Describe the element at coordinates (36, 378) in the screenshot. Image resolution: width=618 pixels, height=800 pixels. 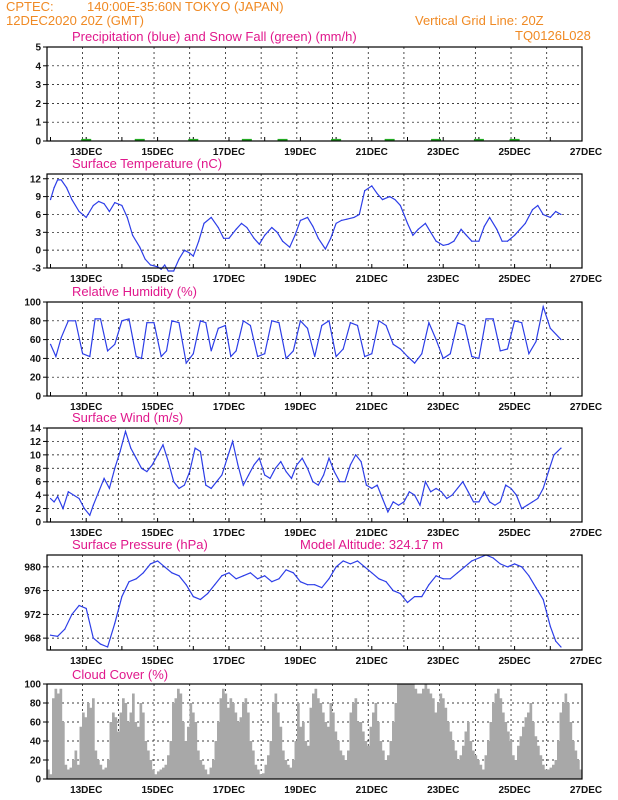
I see `rh-ytick-label: 20` at that location.